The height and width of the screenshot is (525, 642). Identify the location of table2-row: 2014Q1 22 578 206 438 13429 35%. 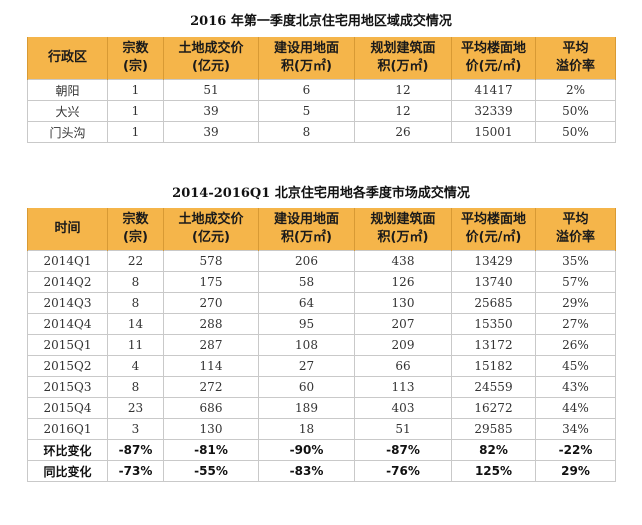
(321, 261).